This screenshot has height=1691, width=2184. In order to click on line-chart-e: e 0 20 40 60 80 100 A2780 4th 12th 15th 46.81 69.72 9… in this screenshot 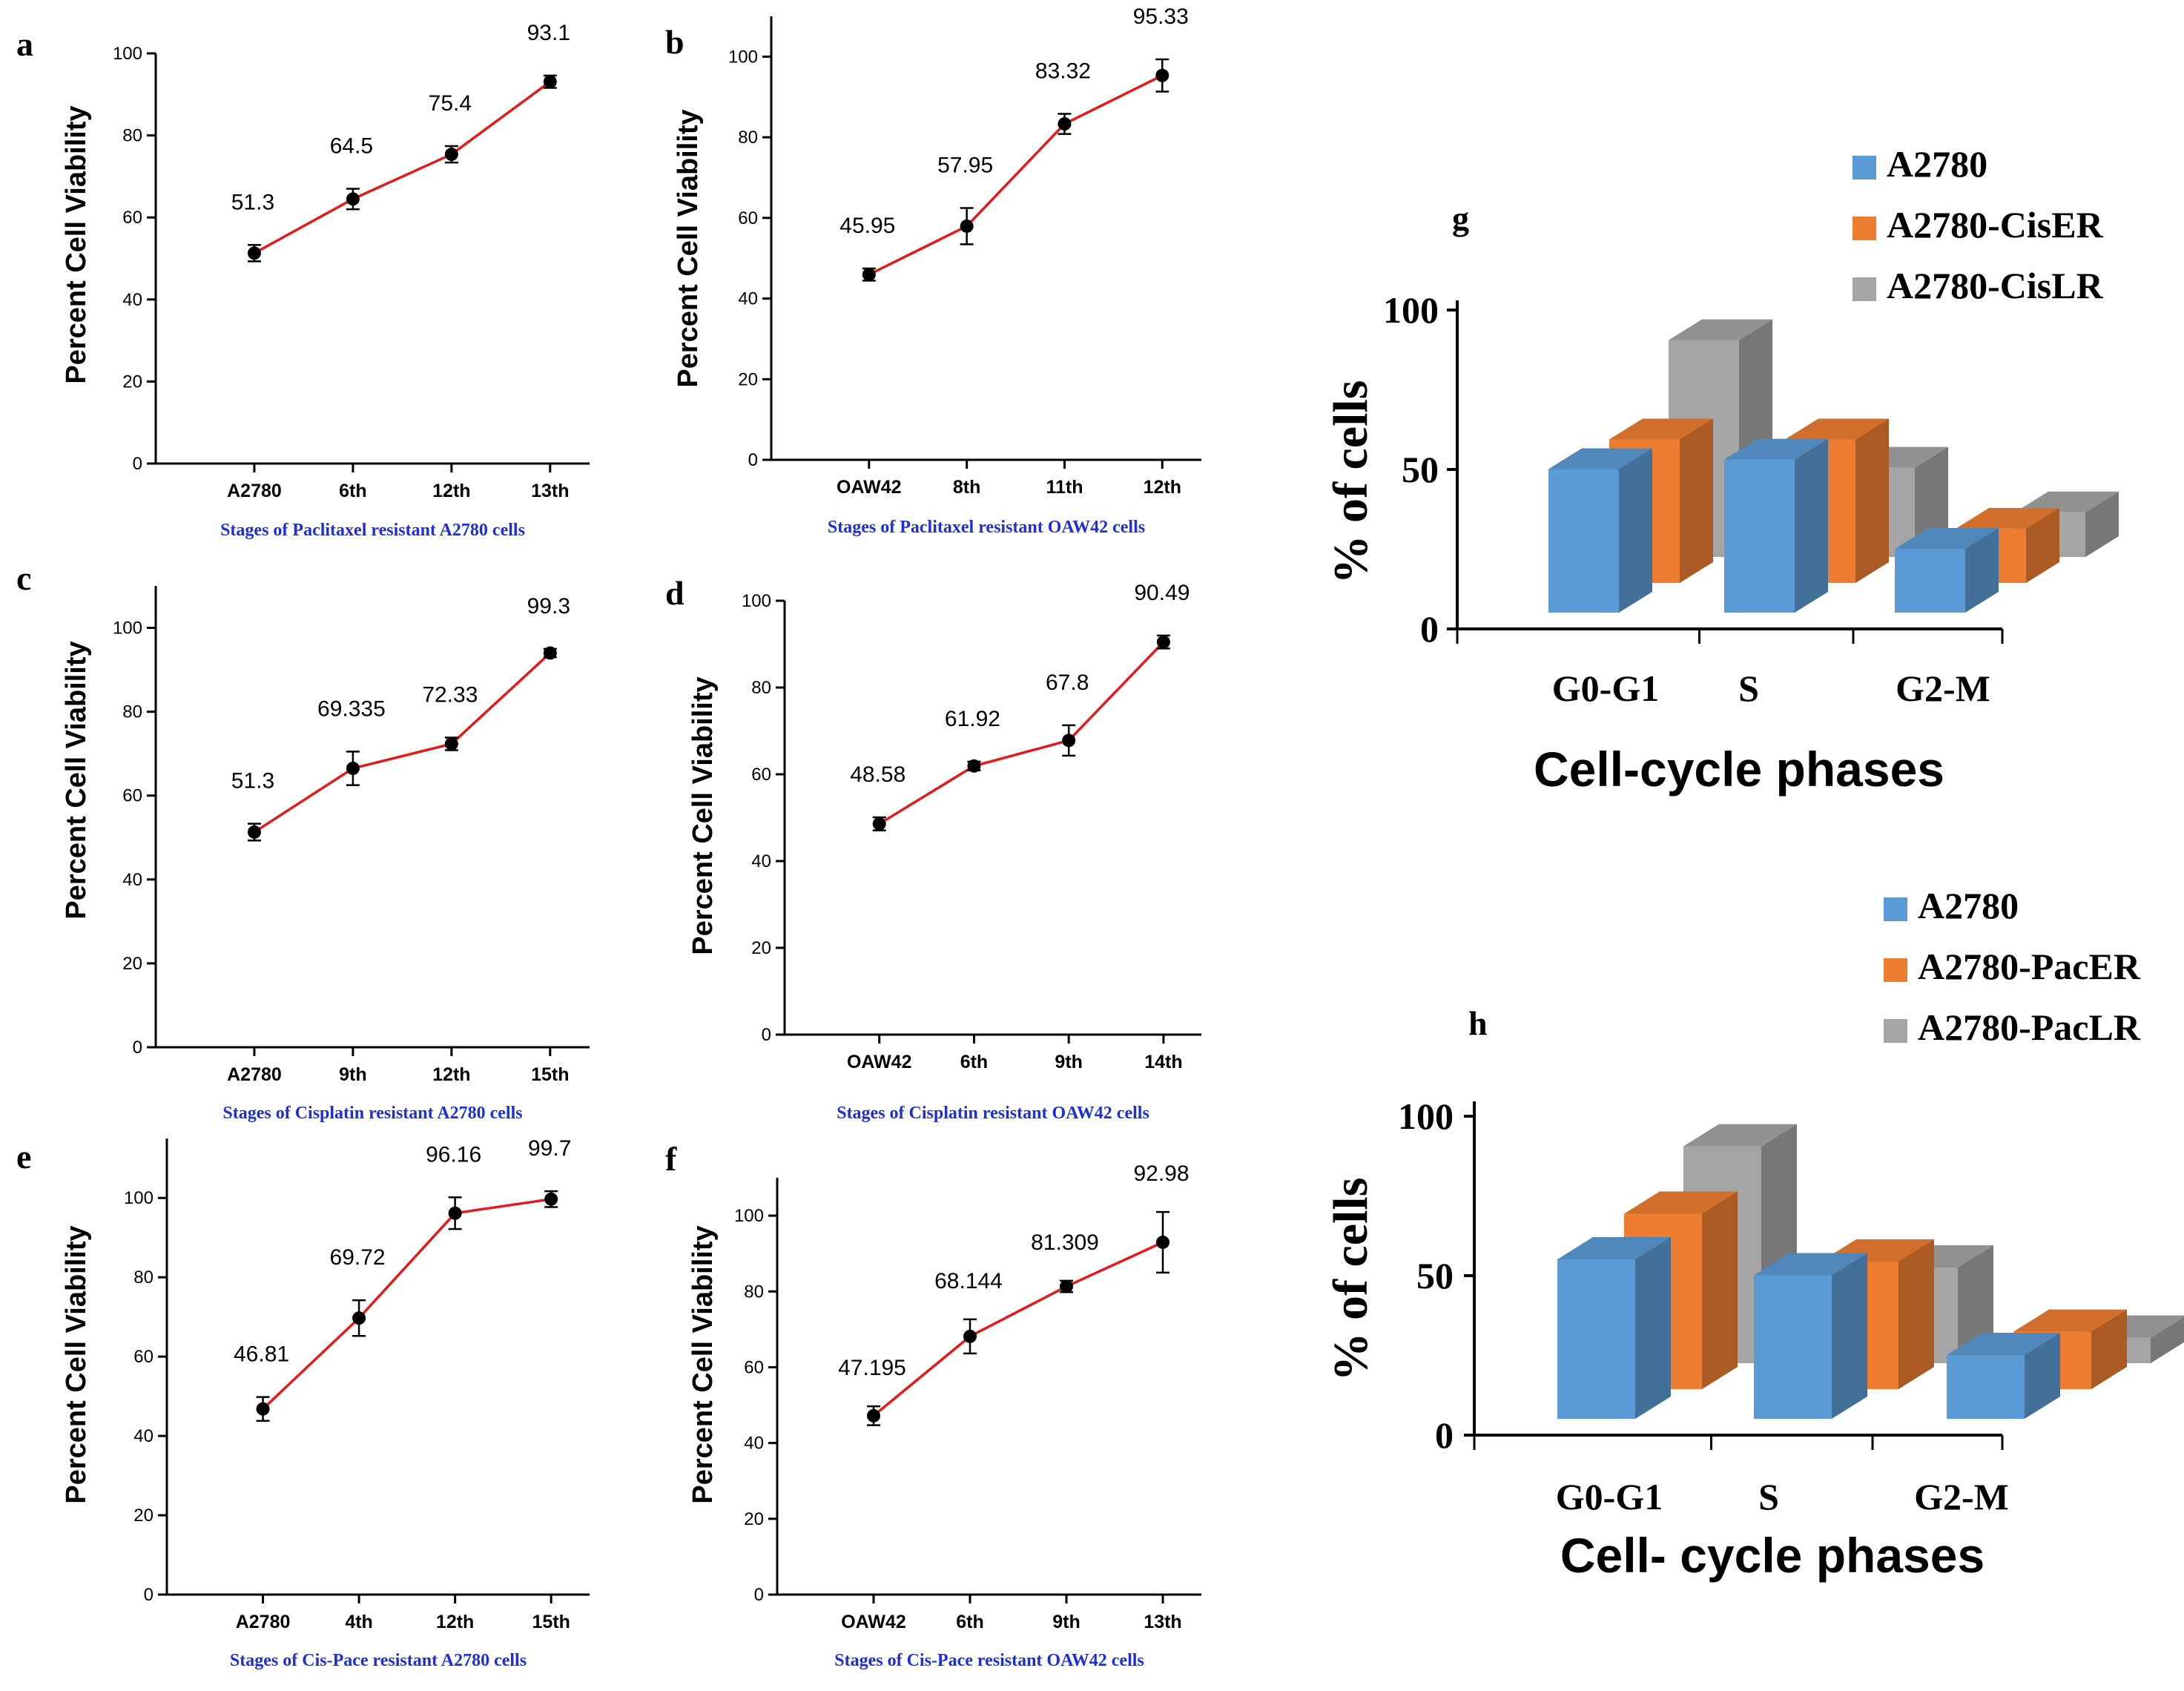, I will do `click(303, 1403)`.